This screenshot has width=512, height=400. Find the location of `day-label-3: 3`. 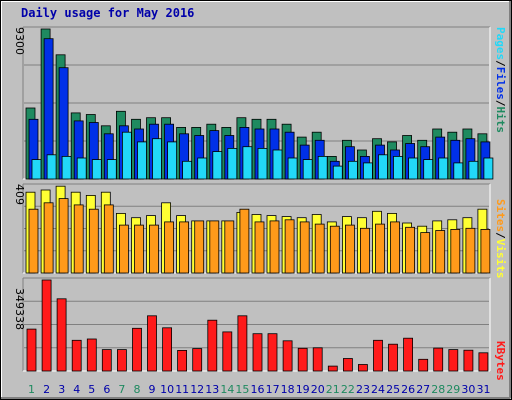

day-label-3: 3 is located at coordinates (61, 389).